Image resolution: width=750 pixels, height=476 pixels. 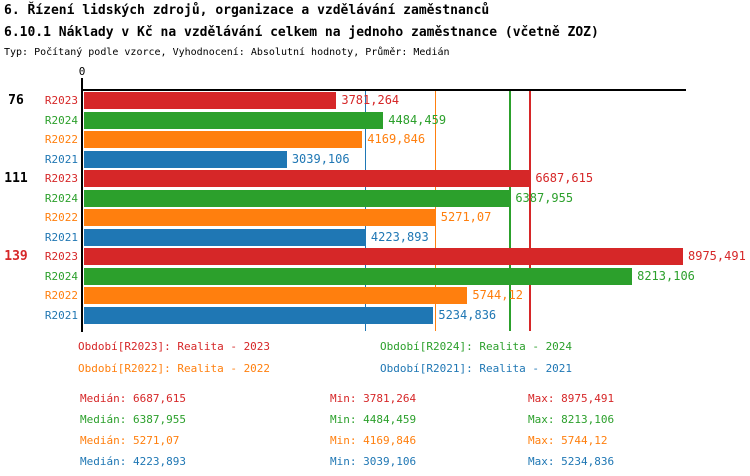 I want to click on bar-row: R2022 5744,12, so click(x=375, y=295).